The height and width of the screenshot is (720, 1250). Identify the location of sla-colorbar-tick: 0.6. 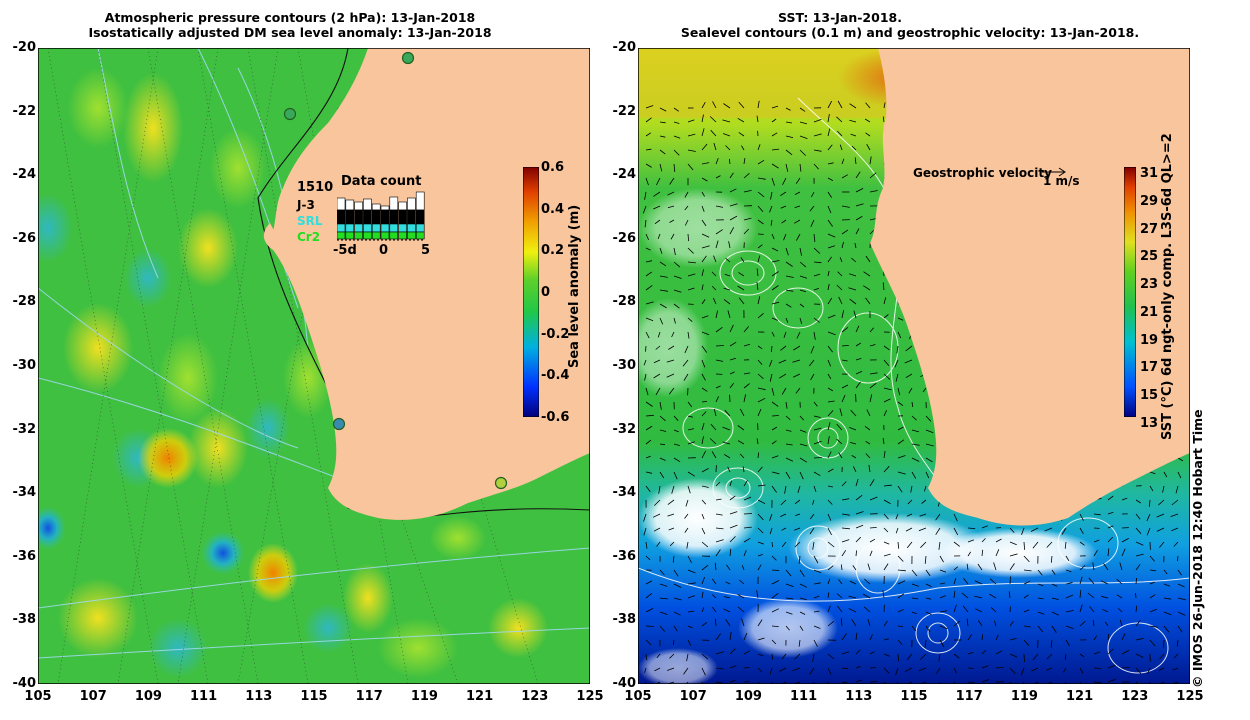
(553, 167).